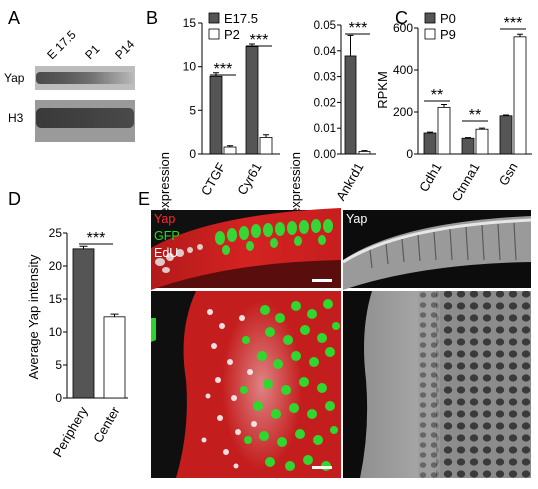  What do you see at coordinates (14, 199) in the screenshot?
I see `panel-letter-d: D` at bounding box center [14, 199].